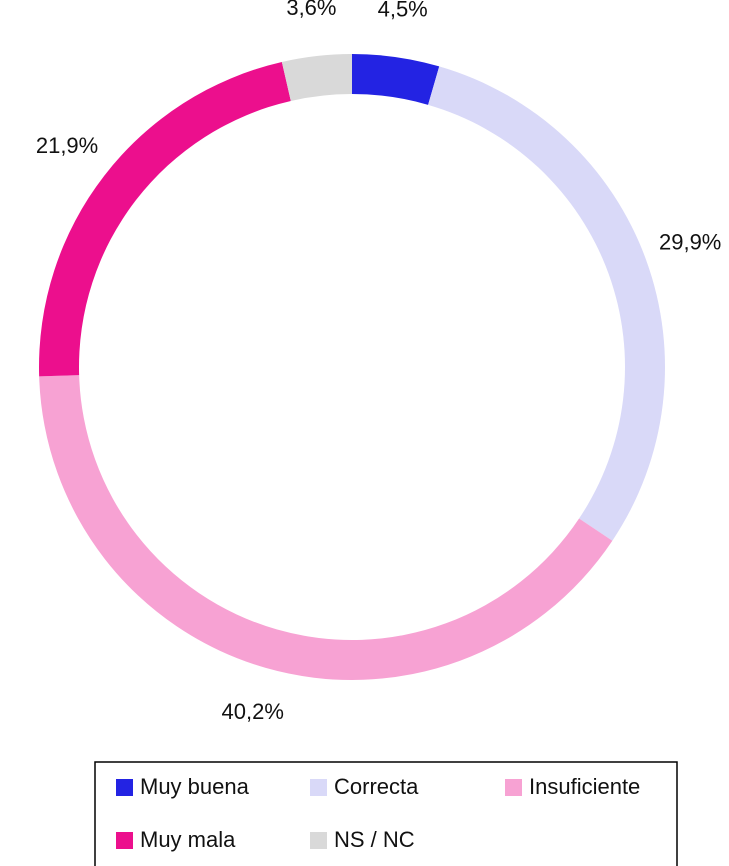 The width and height of the screenshot is (729, 866). I want to click on data-label: 3,6%, so click(311, 10).